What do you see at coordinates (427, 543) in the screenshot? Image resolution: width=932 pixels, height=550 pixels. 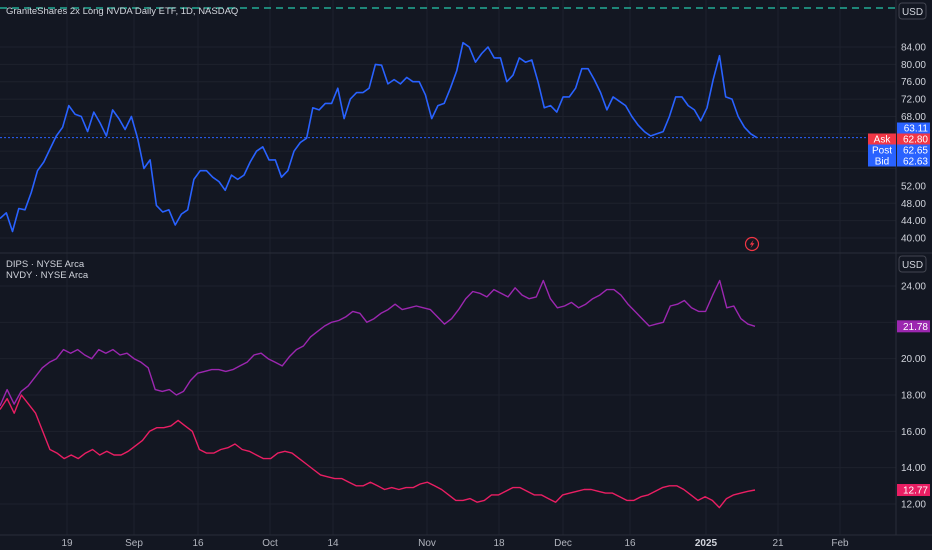 I see `time-tick-label: Nov` at bounding box center [427, 543].